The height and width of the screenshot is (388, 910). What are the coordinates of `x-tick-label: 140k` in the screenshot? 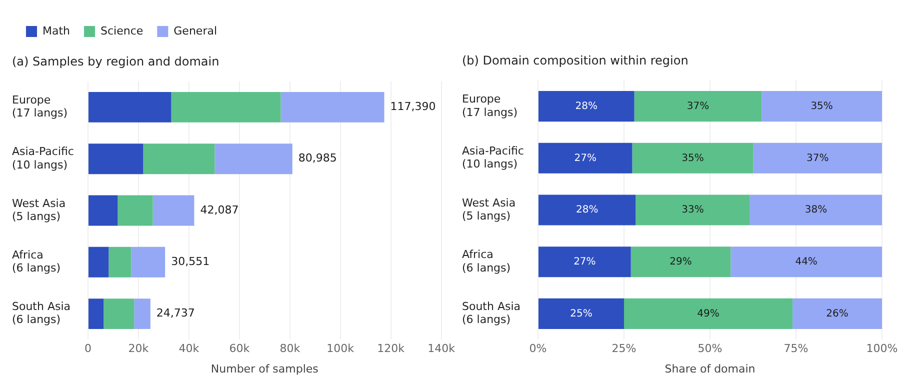 It's located at (442, 349).